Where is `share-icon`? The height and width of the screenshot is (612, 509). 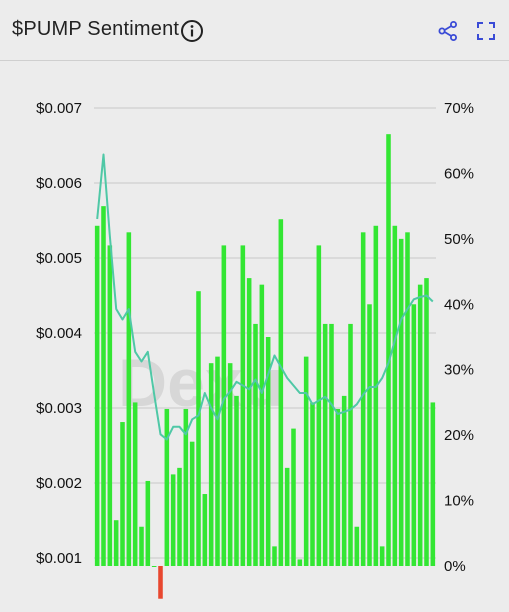
share-icon is located at coordinates (448, 31).